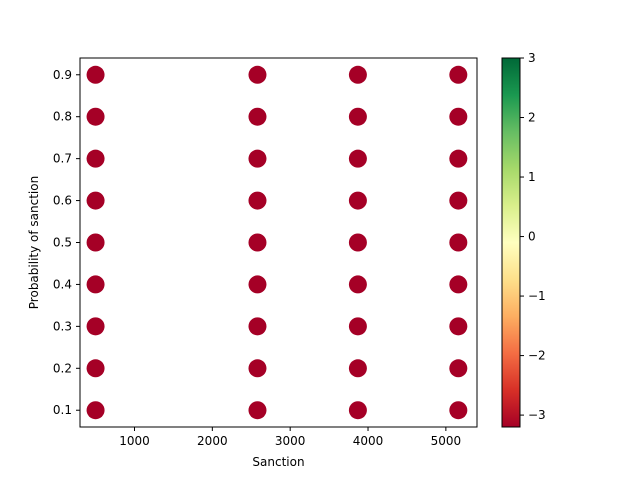 Image resolution: width=640 pixels, height=485 pixels. Describe the element at coordinates (511, 242) in the screenshot. I see `colorbar-gradient` at that location.